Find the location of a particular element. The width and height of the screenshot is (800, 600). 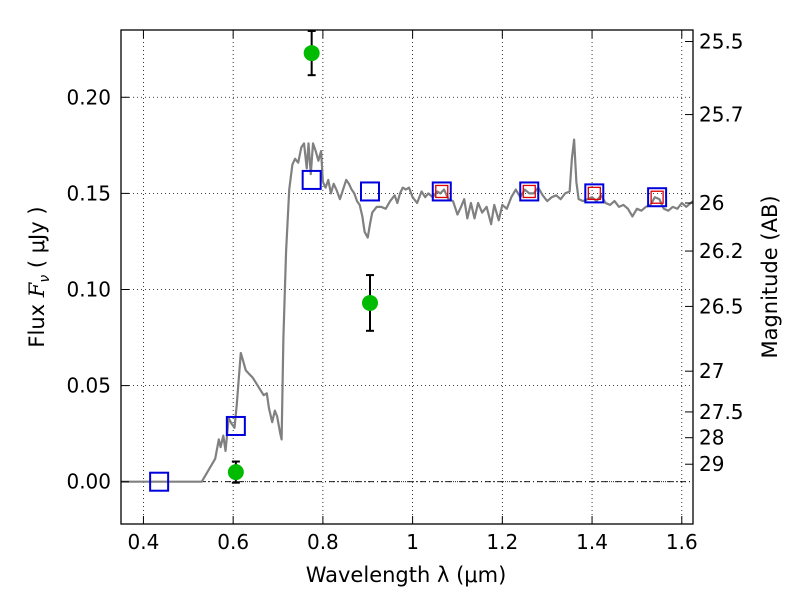

y-axis-label: Flux Fν ( μJy ) is located at coordinates (39, 276).